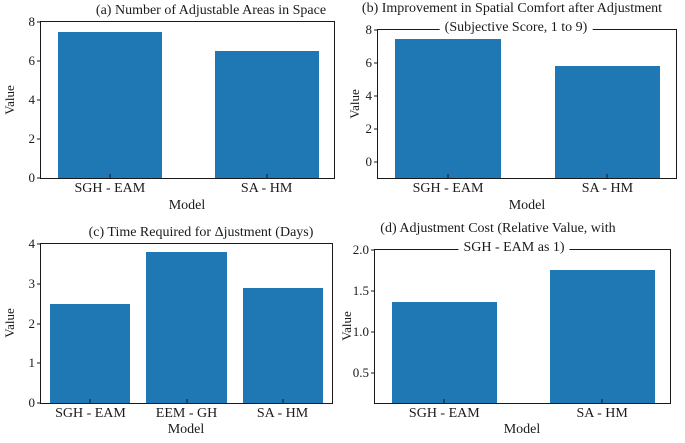 This screenshot has width=685, height=443. Describe the element at coordinates (346, 326) in the screenshot. I see `chart-d-y-axis-label: Value` at that location.